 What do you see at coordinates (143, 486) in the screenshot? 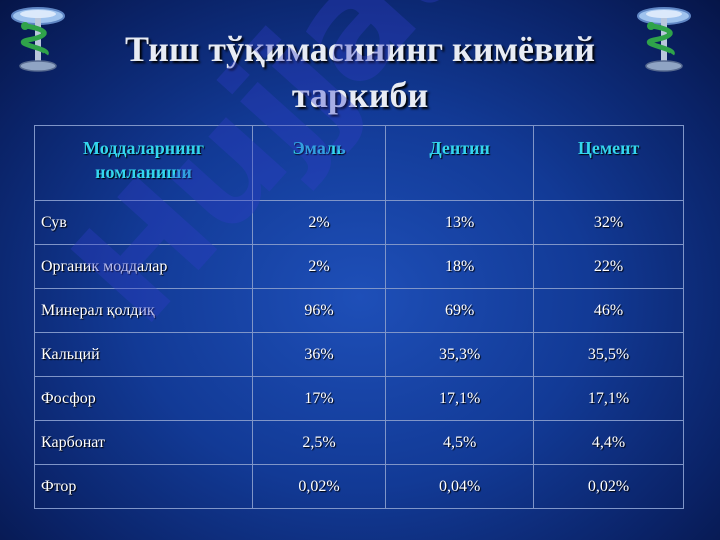
I see `row-label: Фтор` at bounding box center [143, 486].